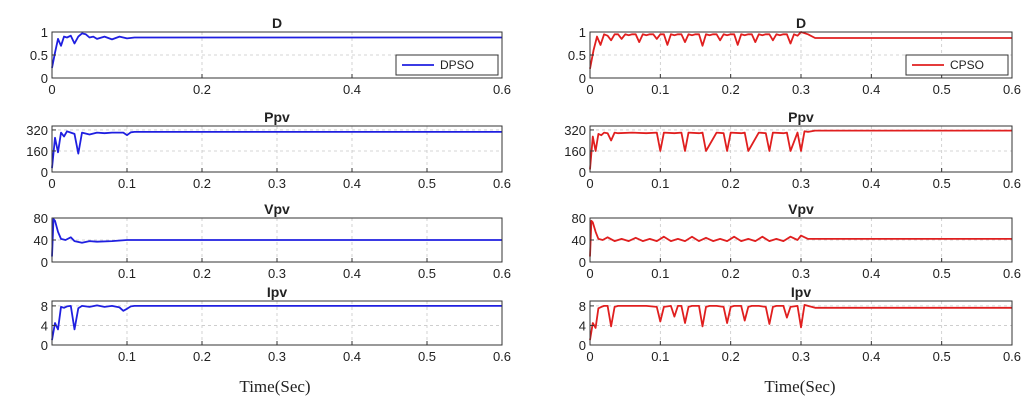 The image size is (1028, 399). I want to click on subplot-2: 0 0.1 0.2 0.3 0.4 0.5 0.6 0 160 320 Ppv, so click(268, 150).